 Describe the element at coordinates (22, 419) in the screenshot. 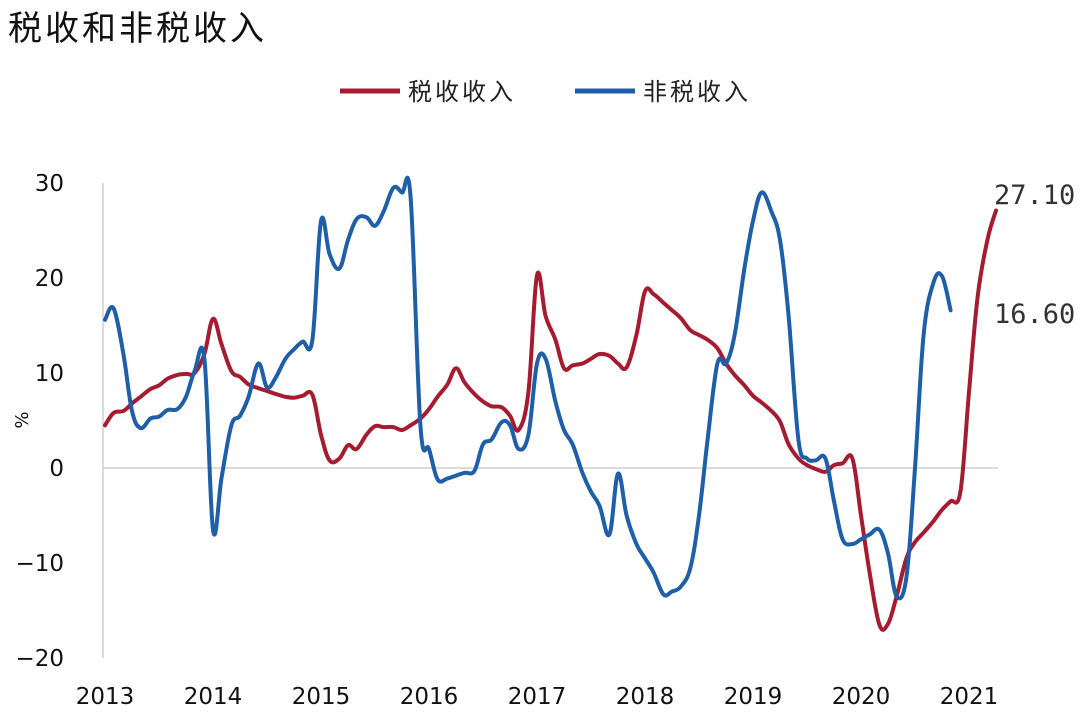

I see `y-axis-label: %` at that location.